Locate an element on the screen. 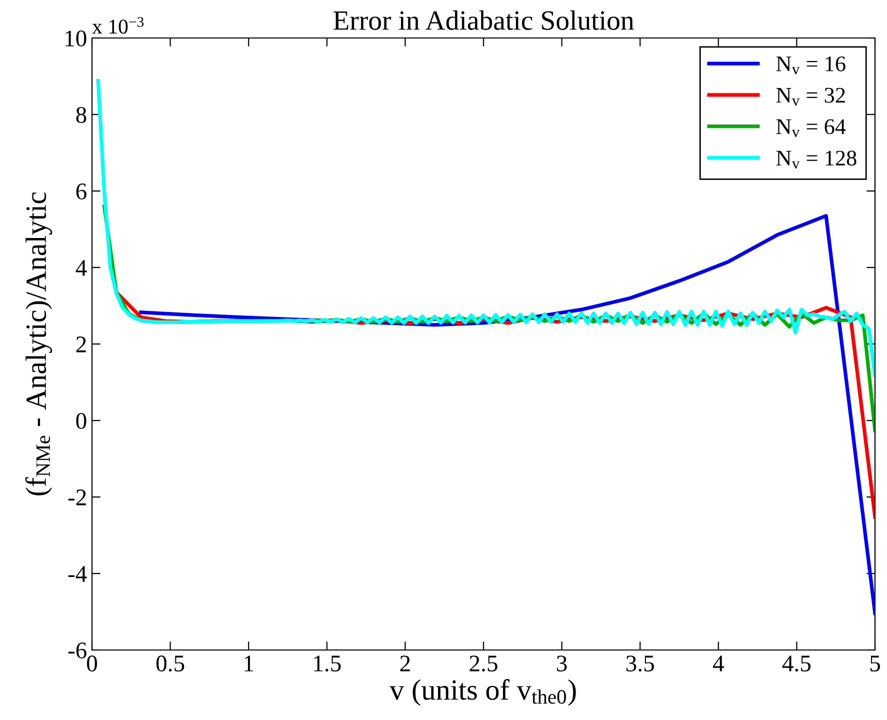  x-tick-label: 4 is located at coordinates (718, 664).